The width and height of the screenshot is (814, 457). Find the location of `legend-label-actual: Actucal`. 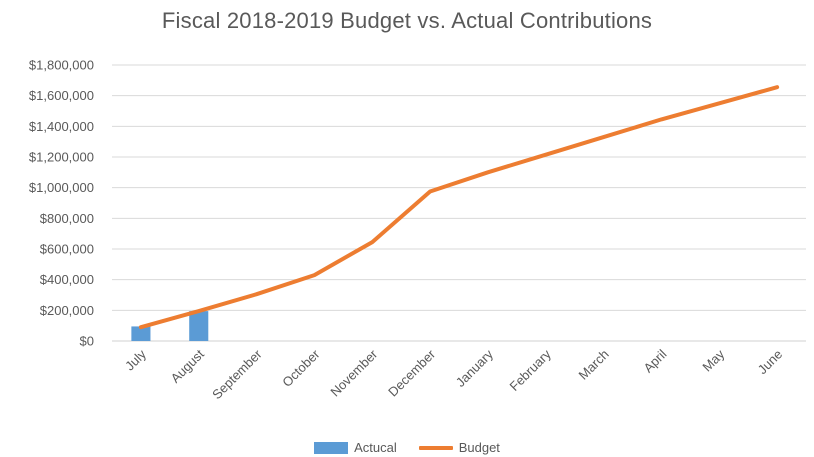

legend-label-actual: Actucal is located at coordinates (375, 447).